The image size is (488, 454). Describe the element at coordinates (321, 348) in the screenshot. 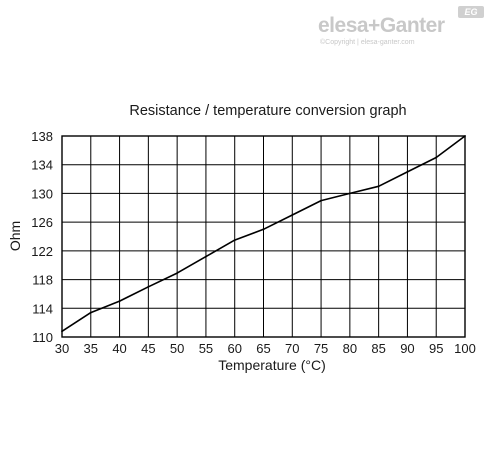

I see `x-tick-label: 75` at that location.